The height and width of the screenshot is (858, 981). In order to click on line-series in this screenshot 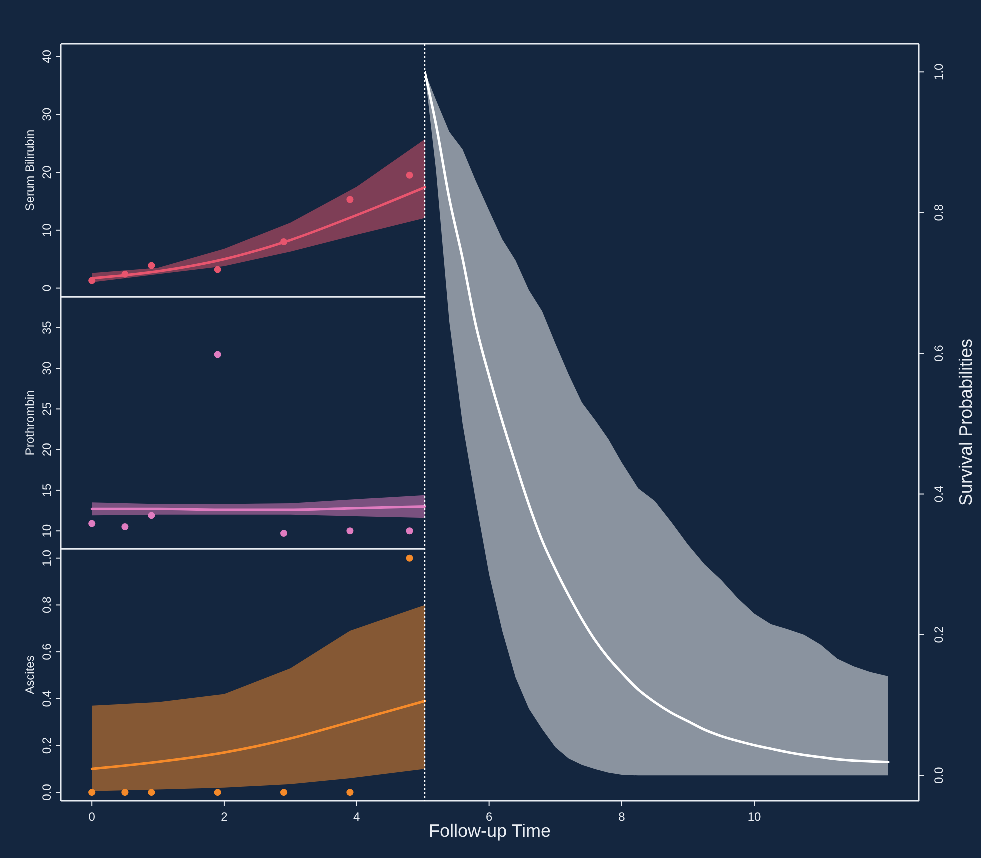, I will do `click(258, 735)`.